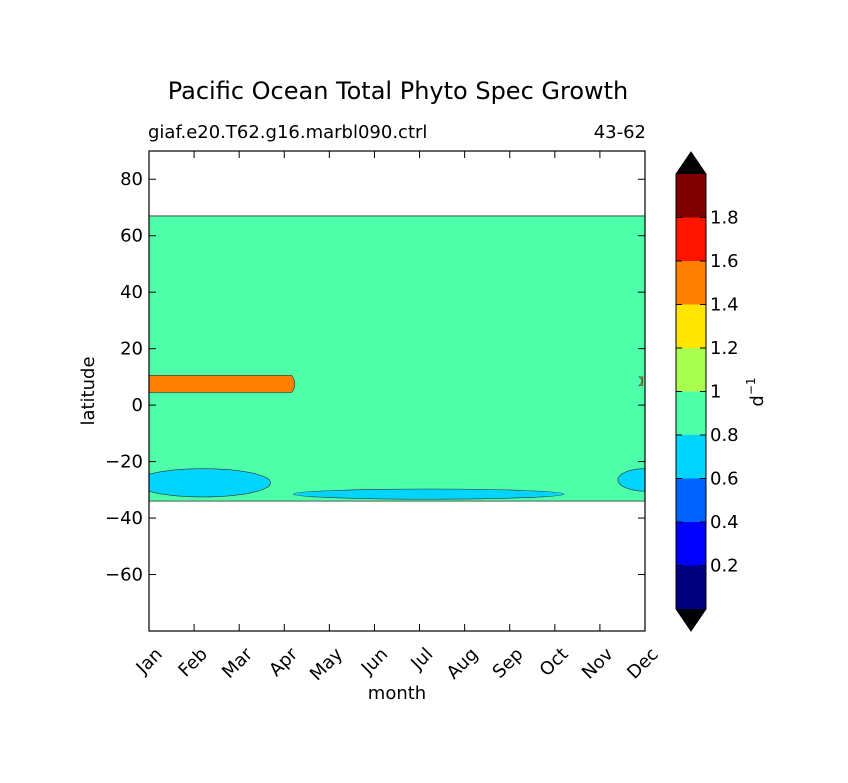 The width and height of the screenshot is (848, 783). What do you see at coordinates (724, 261) in the screenshot?
I see `colorbar-tick-label-7: 1.6` at bounding box center [724, 261].